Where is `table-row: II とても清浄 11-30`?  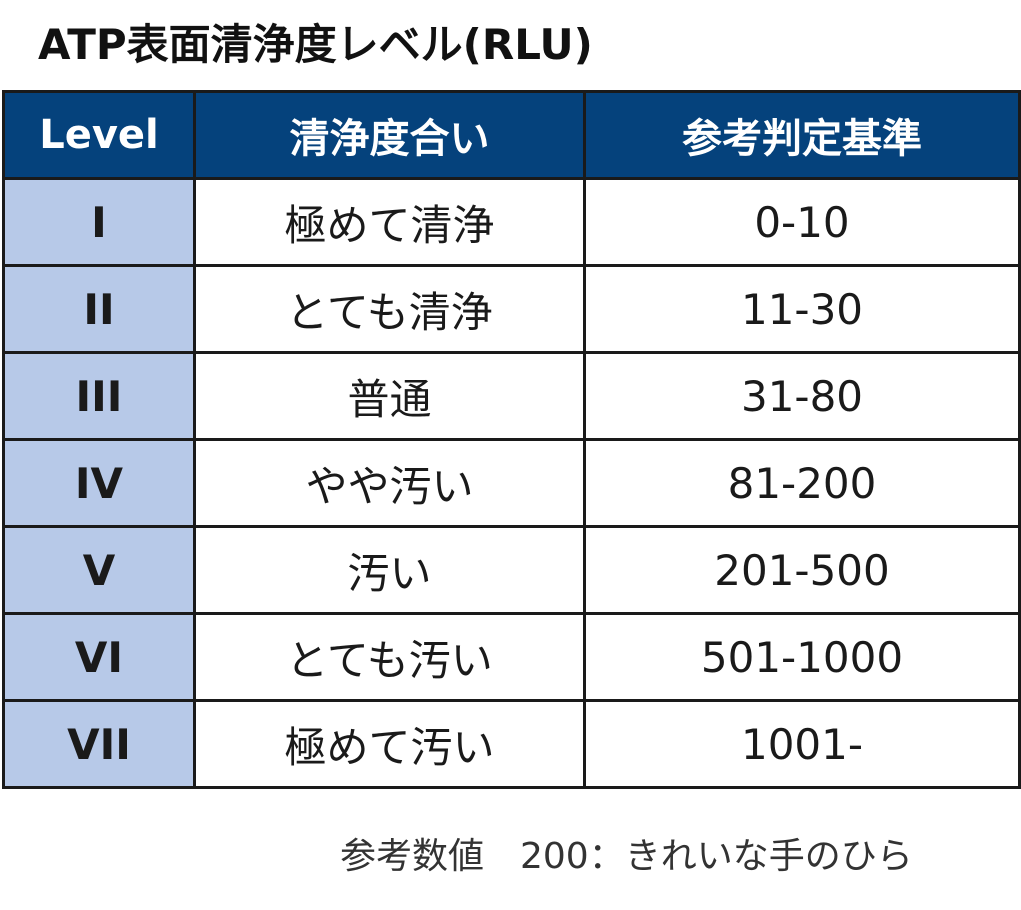 table-row: II とても清浄 11-30 is located at coordinates (511, 309).